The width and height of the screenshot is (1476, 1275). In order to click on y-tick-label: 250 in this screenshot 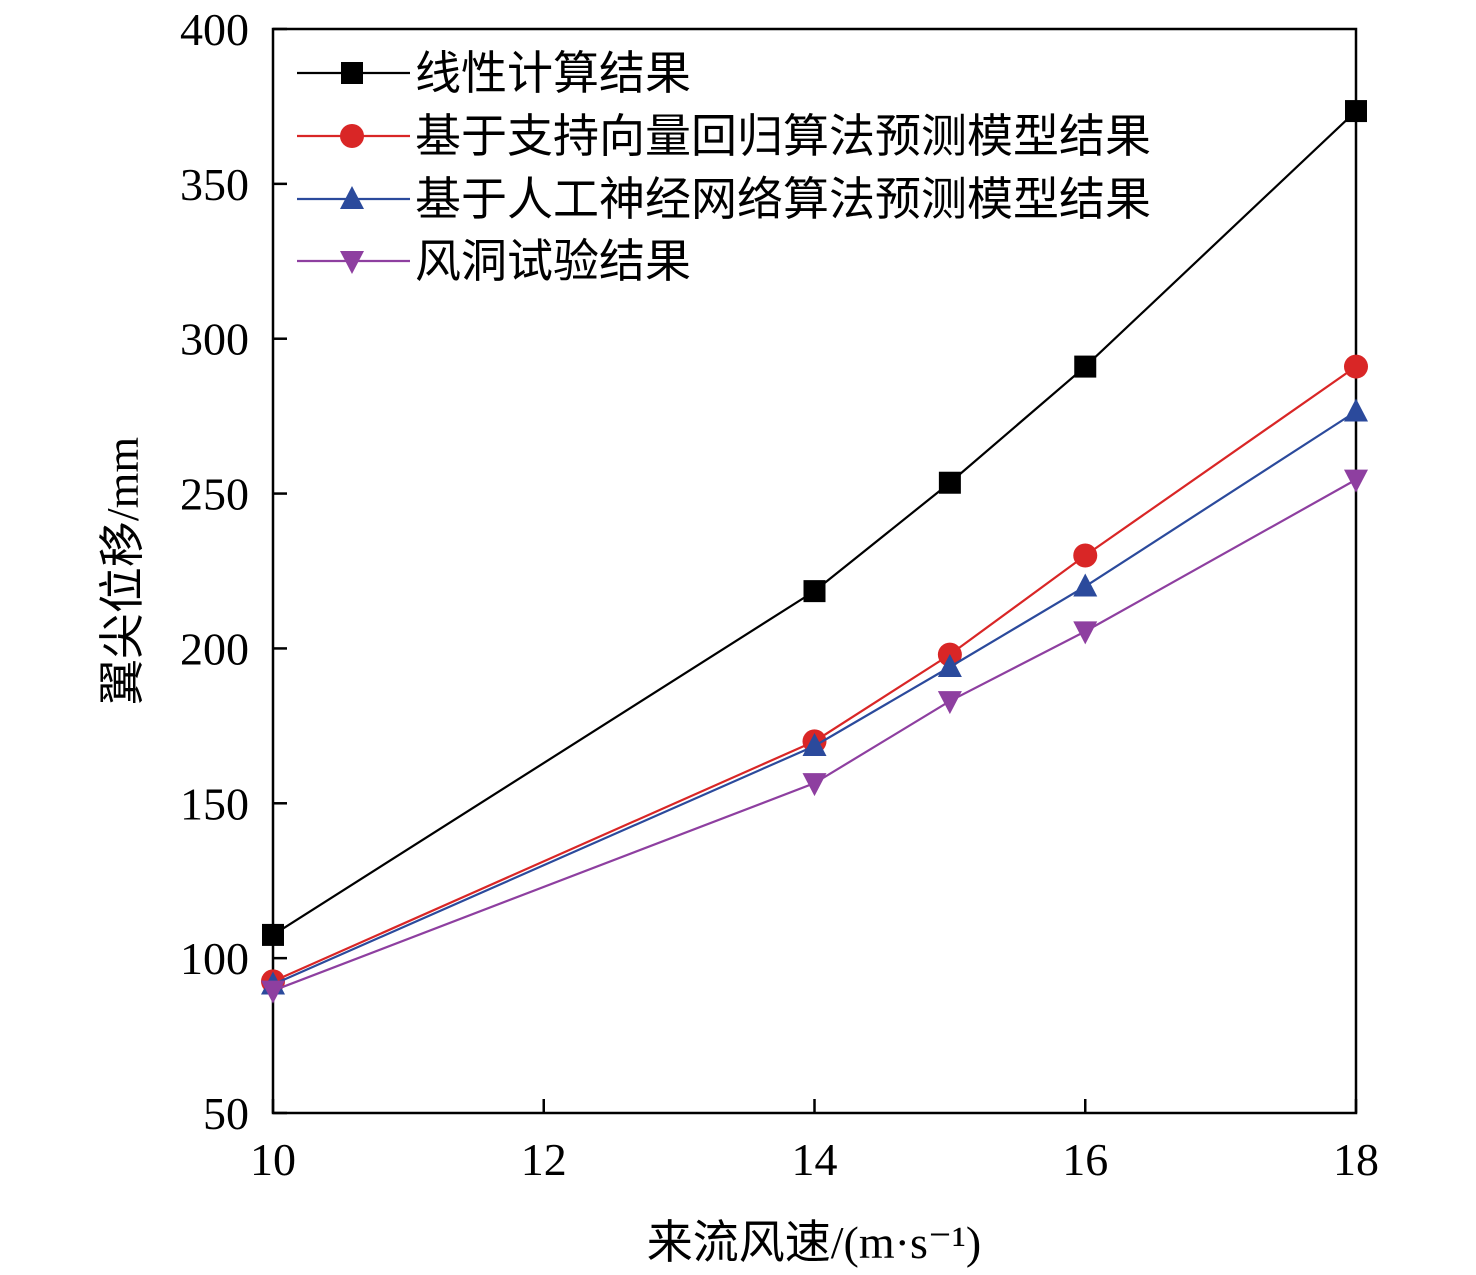, I will do `click(214, 494)`.